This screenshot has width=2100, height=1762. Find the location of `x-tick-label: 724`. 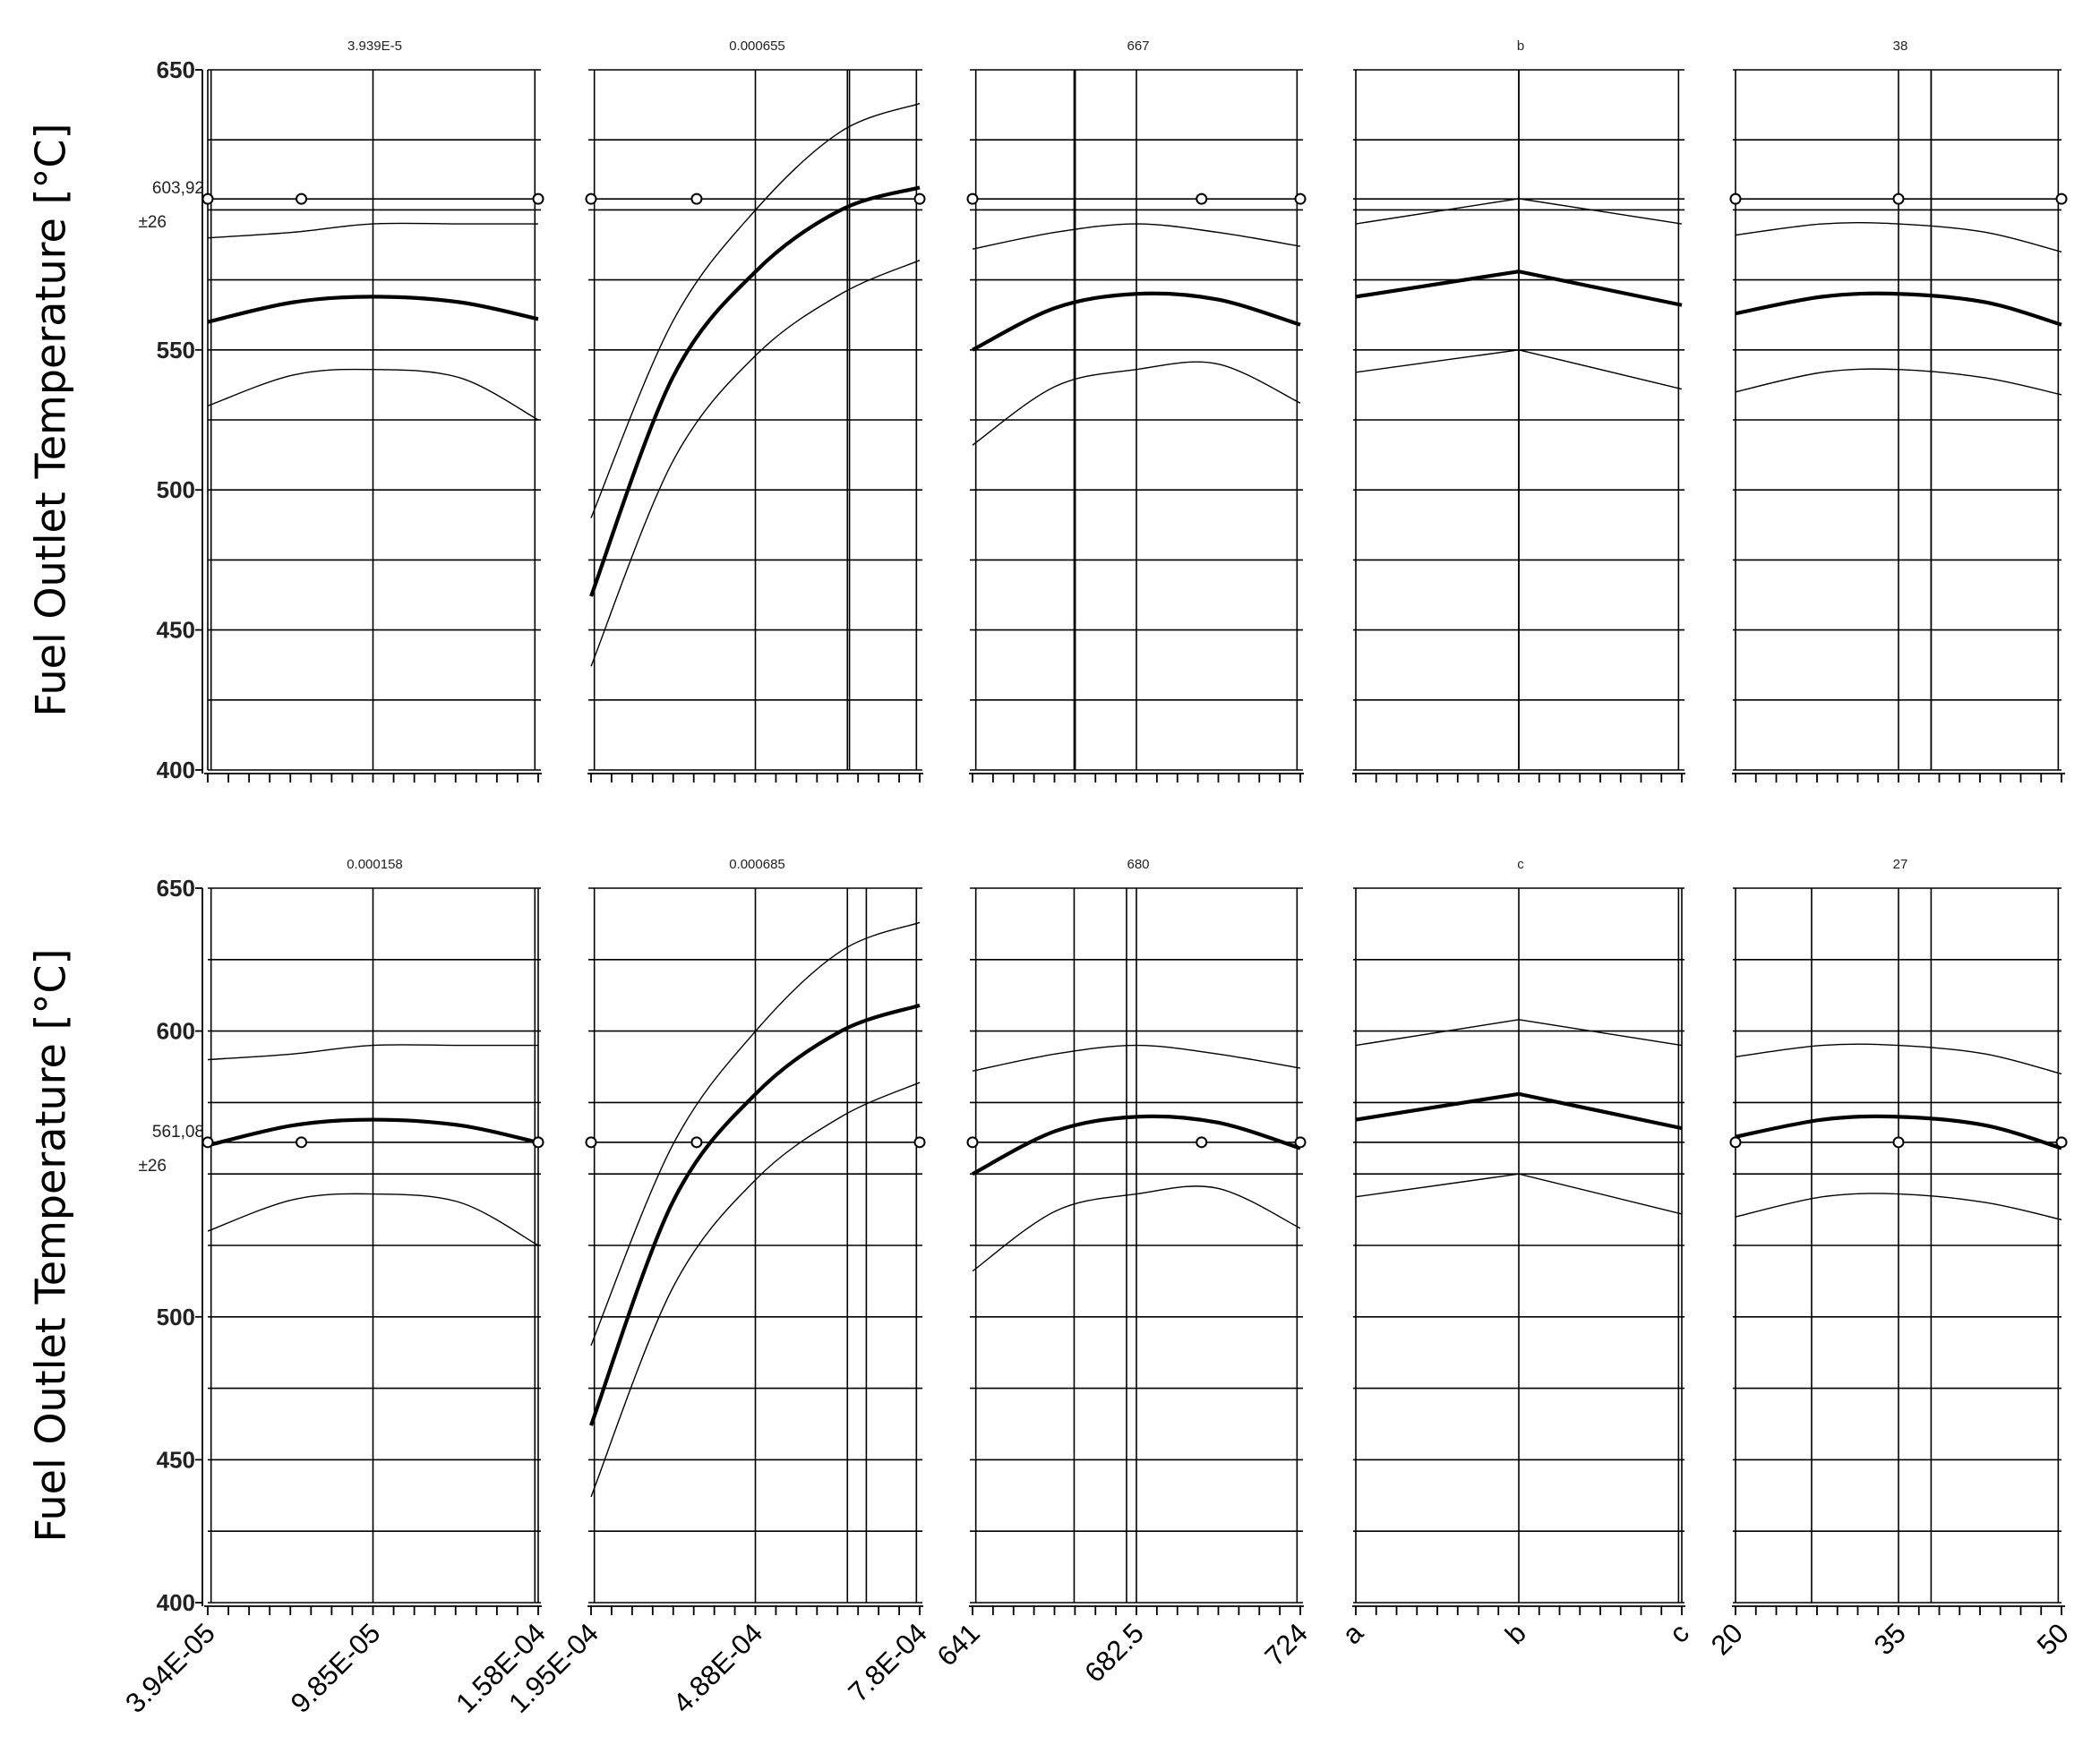

x-tick-label: 724 is located at coordinates (1286, 1644).